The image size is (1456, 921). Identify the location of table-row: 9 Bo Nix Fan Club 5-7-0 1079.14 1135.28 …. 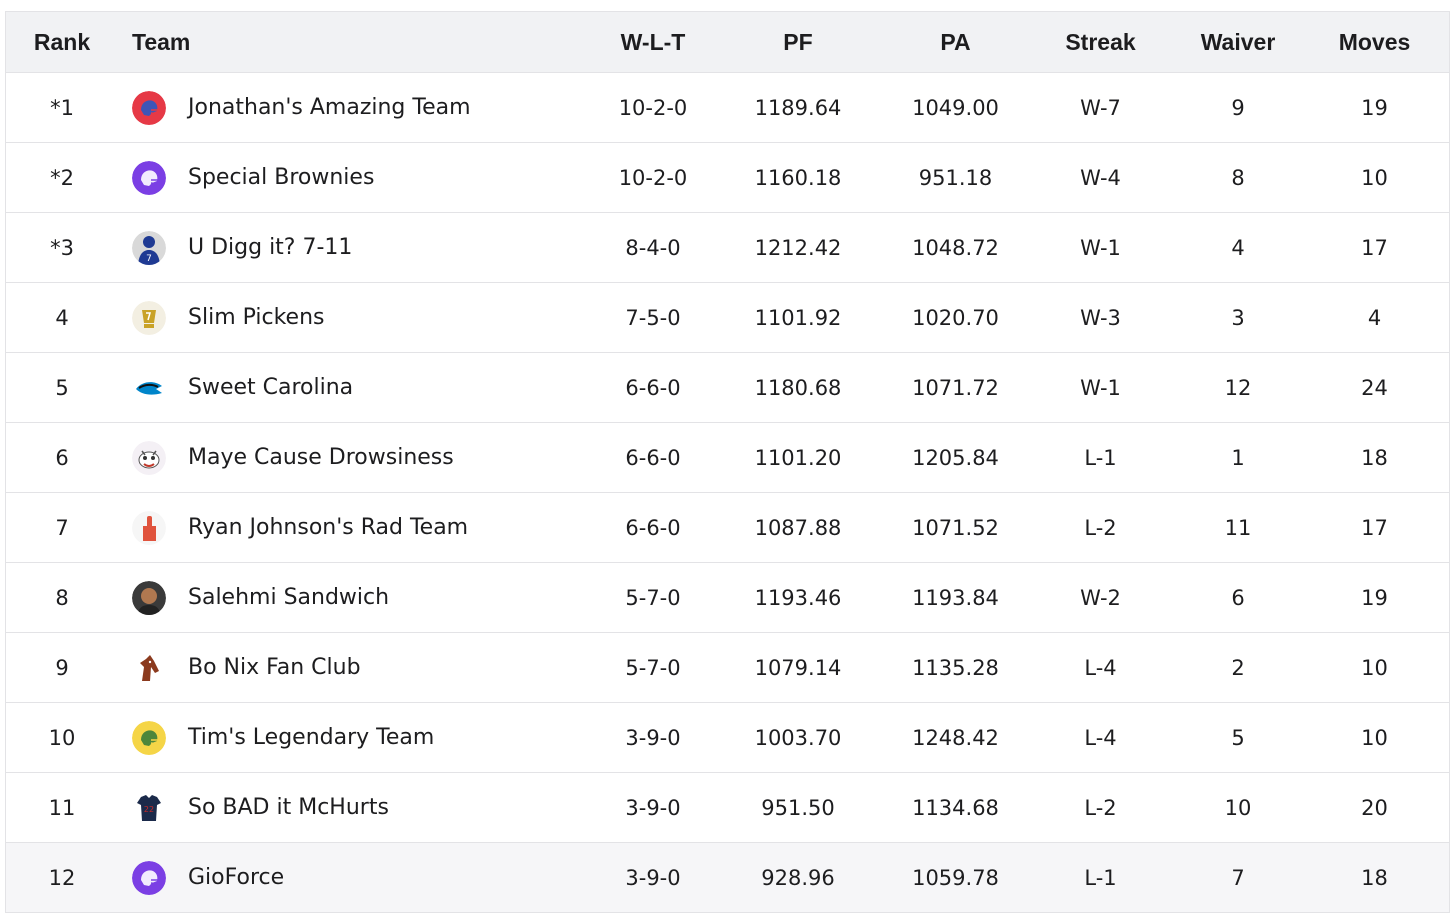
(727, 667).